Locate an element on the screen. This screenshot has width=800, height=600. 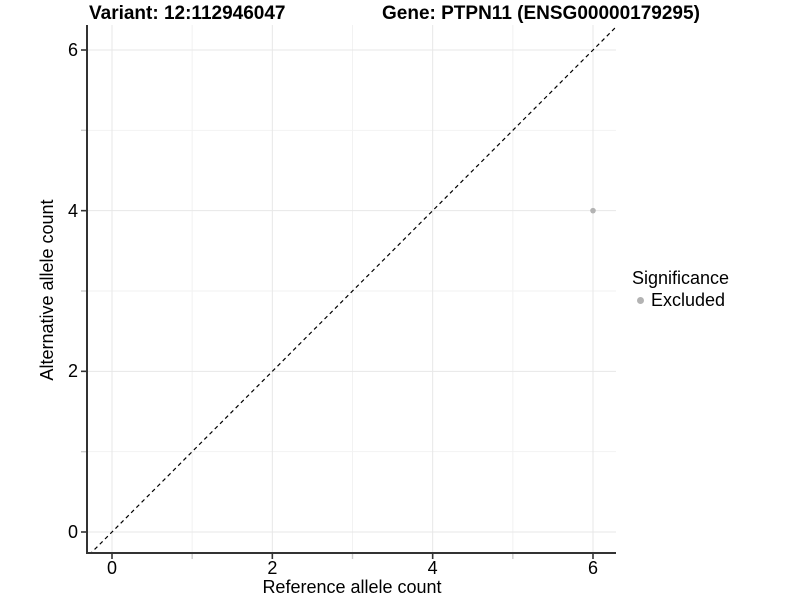
y-tick-label: 2 is located at coordinates (72, 371).